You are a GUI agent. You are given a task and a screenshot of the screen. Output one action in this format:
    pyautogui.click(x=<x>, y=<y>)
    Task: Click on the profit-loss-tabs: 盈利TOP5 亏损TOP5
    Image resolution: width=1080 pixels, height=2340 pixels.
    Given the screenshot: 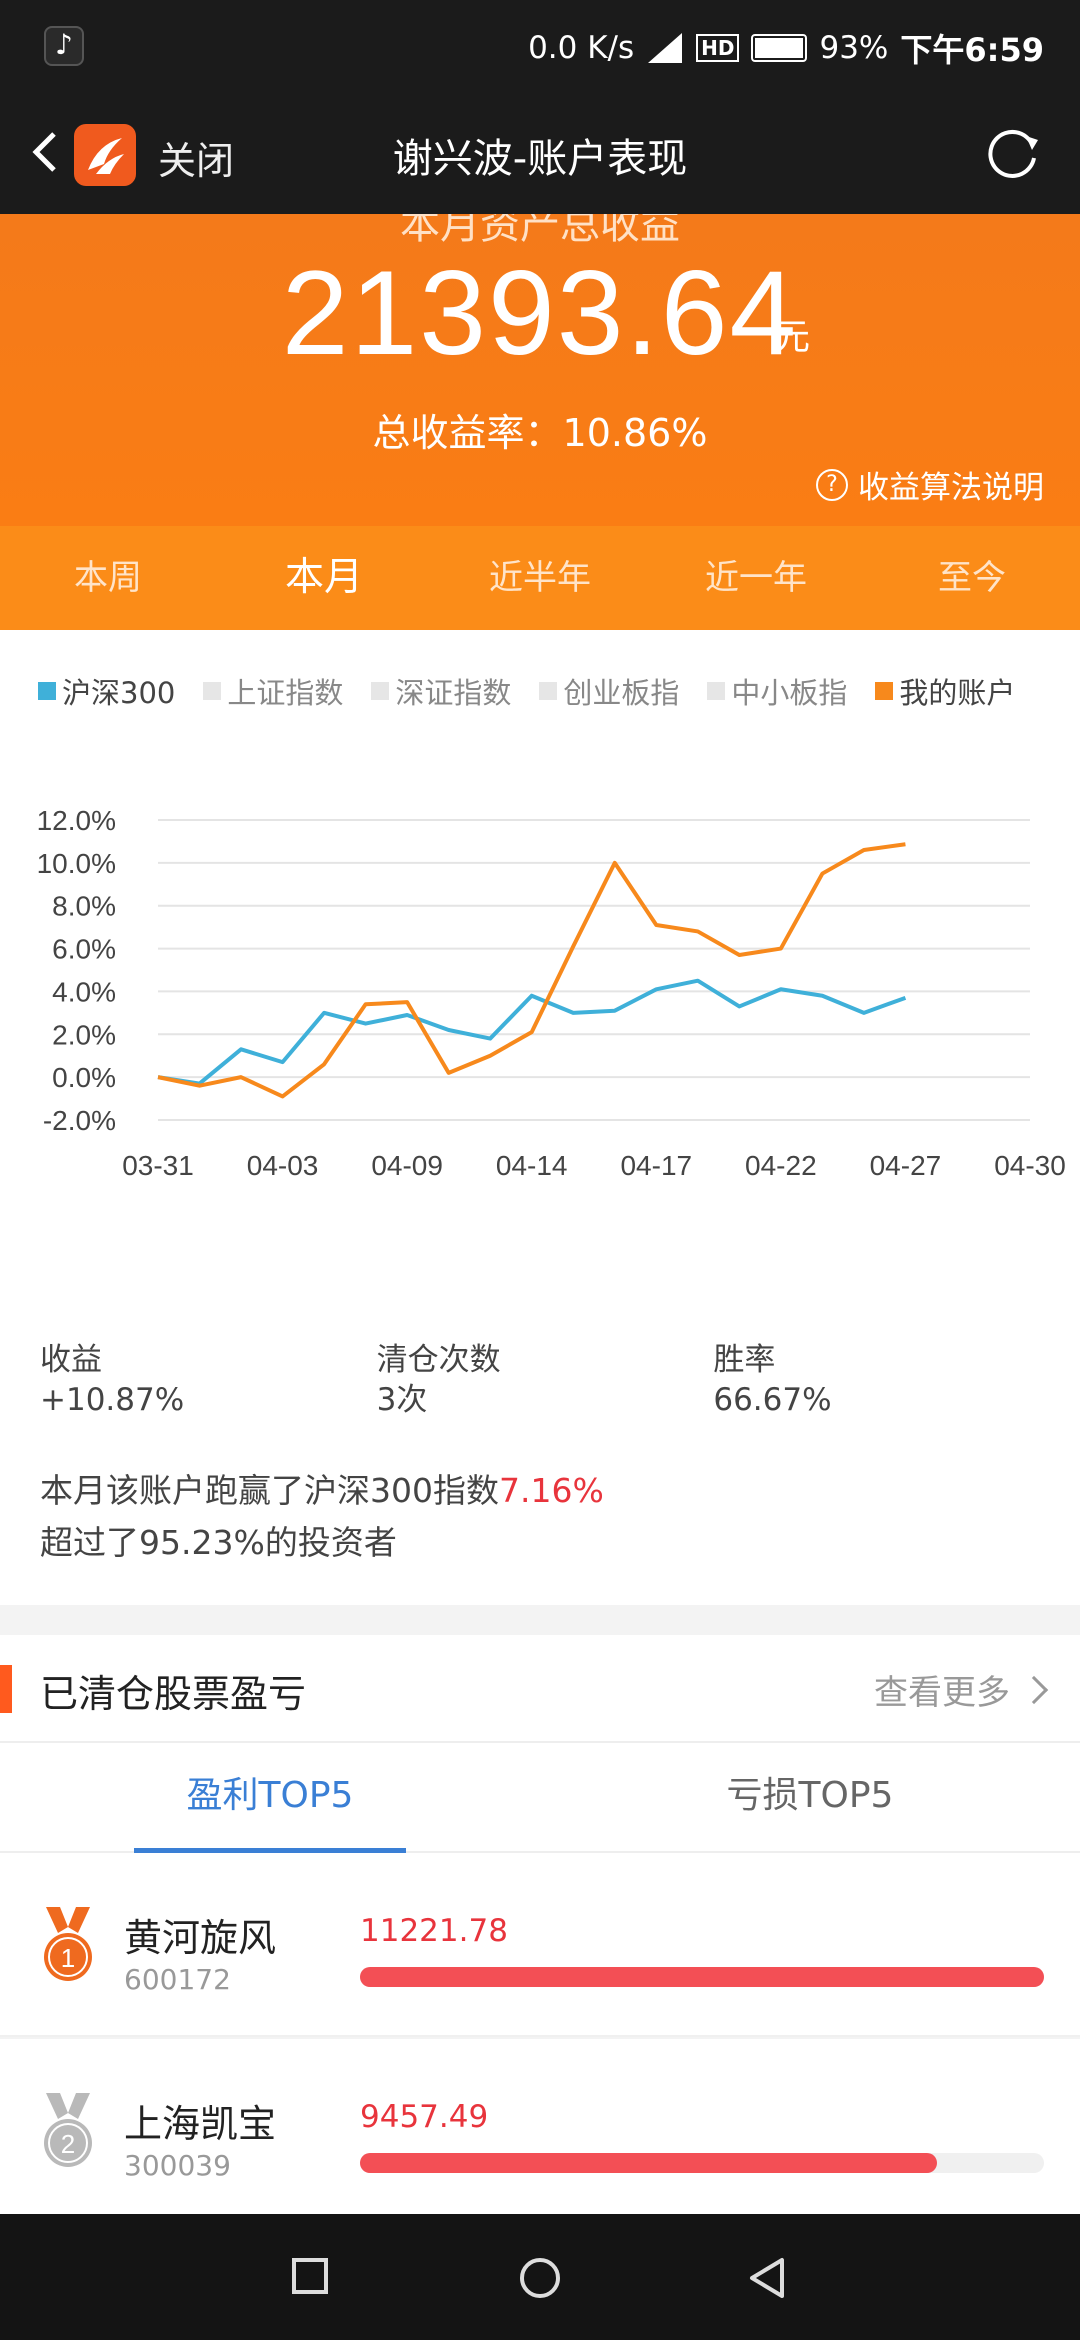 What is the action you would take?
    pyautogui.click(x=540, y=1798)
    